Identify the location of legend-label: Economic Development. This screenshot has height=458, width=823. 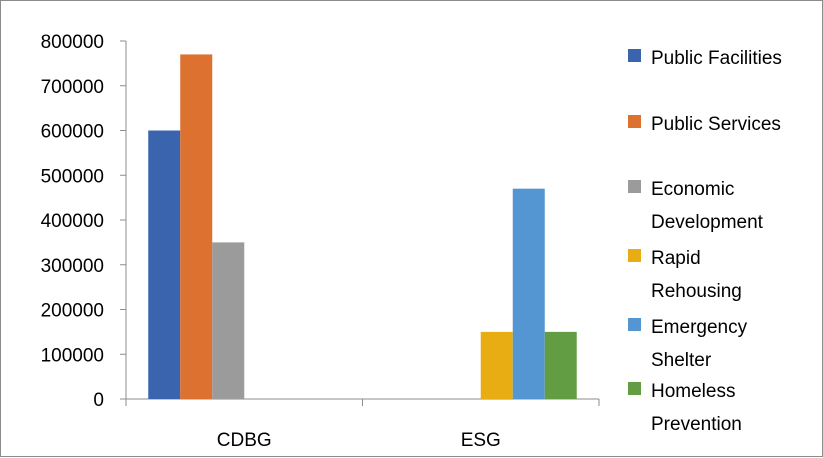
(707, 206).